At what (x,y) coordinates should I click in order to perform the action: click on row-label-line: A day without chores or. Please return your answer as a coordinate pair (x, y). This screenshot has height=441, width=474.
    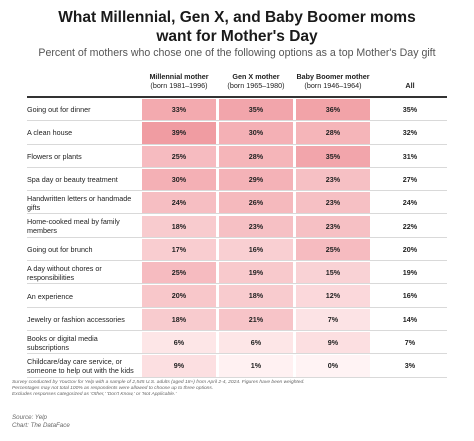
    Looking at the image, I should click on (64, 268).